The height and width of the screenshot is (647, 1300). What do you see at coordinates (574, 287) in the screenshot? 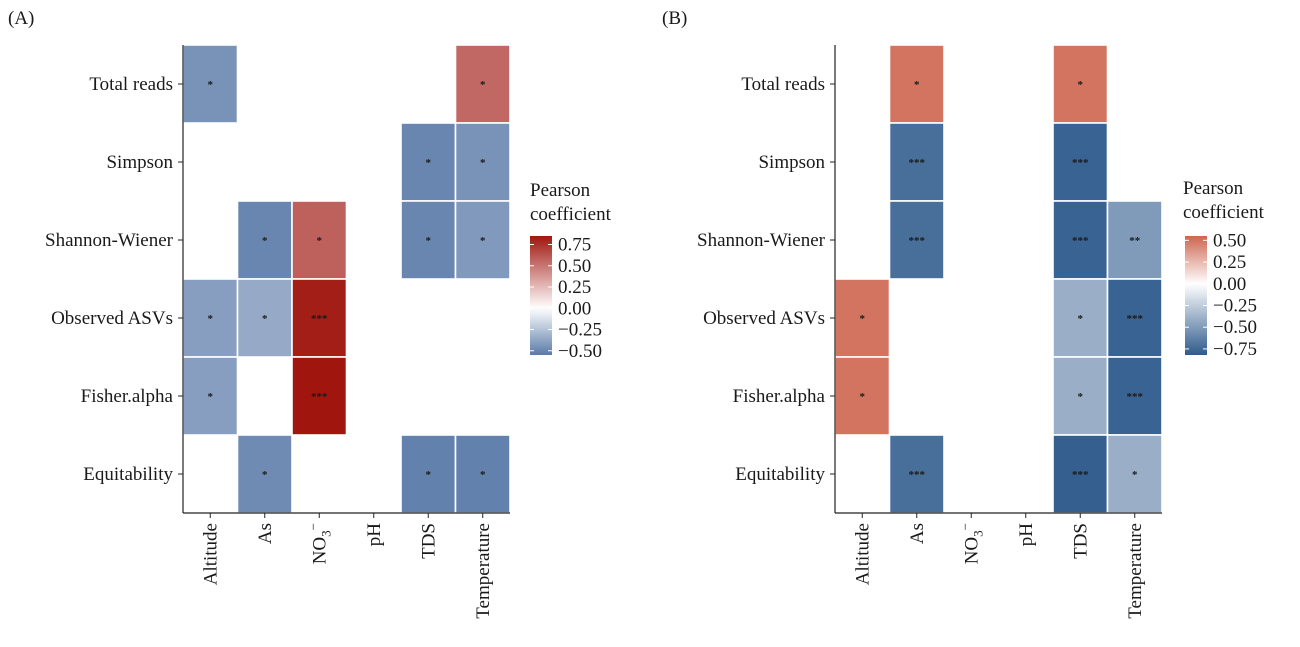
I see `legend-tick-label: 0.25` at bounding box center [574, 287].